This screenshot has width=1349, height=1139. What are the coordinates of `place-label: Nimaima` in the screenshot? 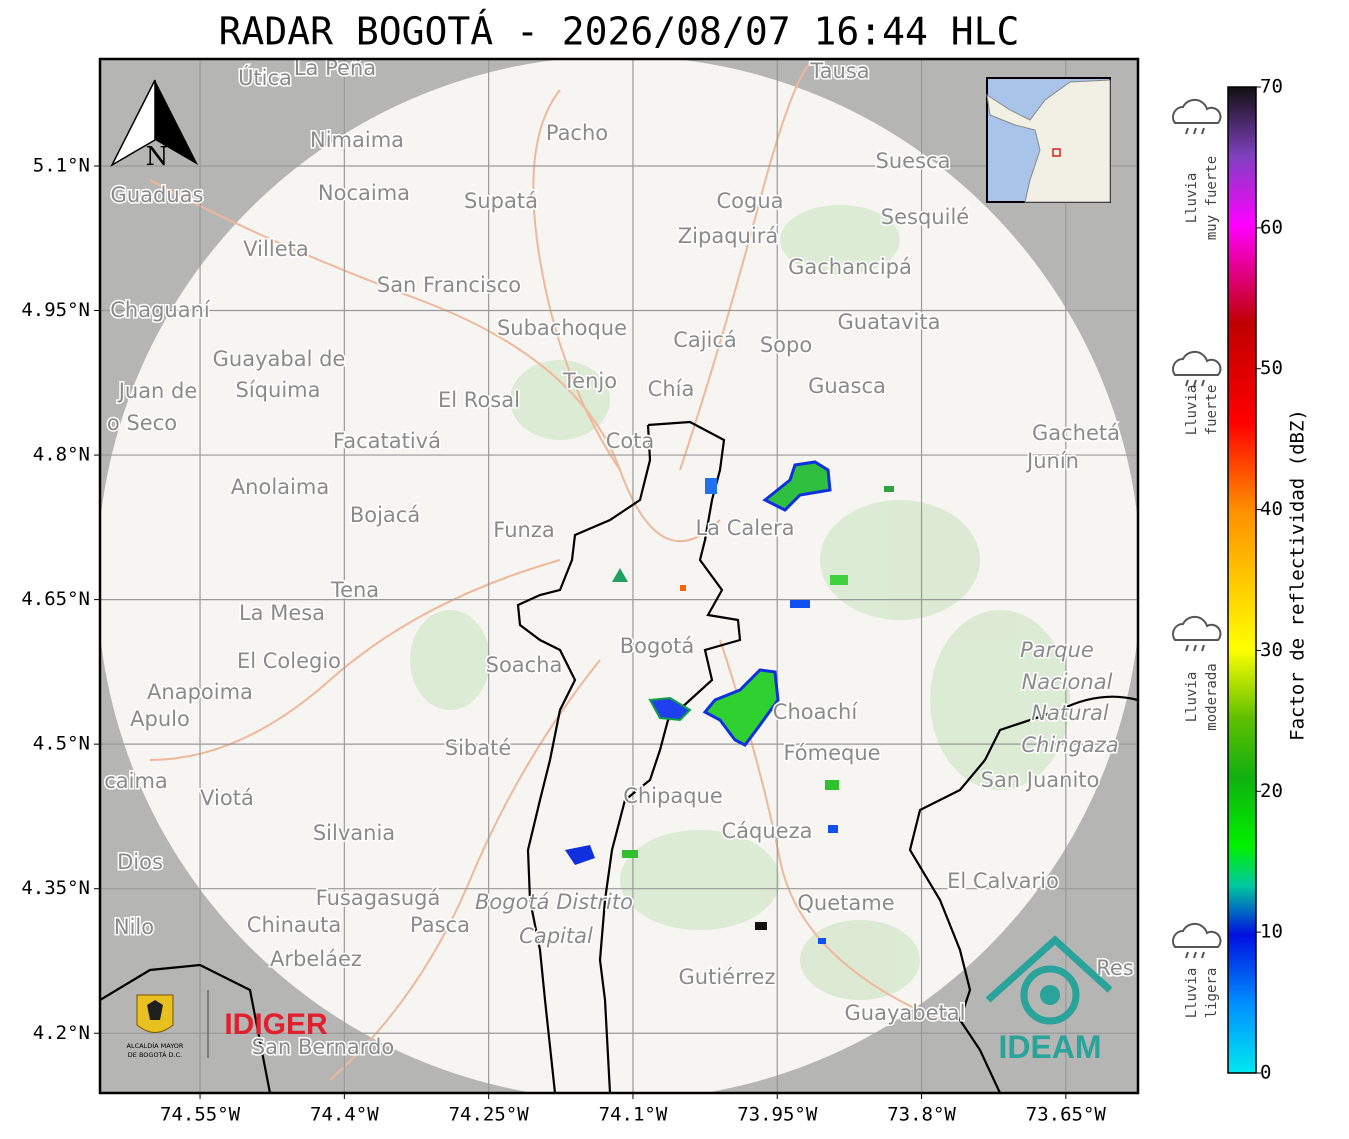 It's located at (357, 140).